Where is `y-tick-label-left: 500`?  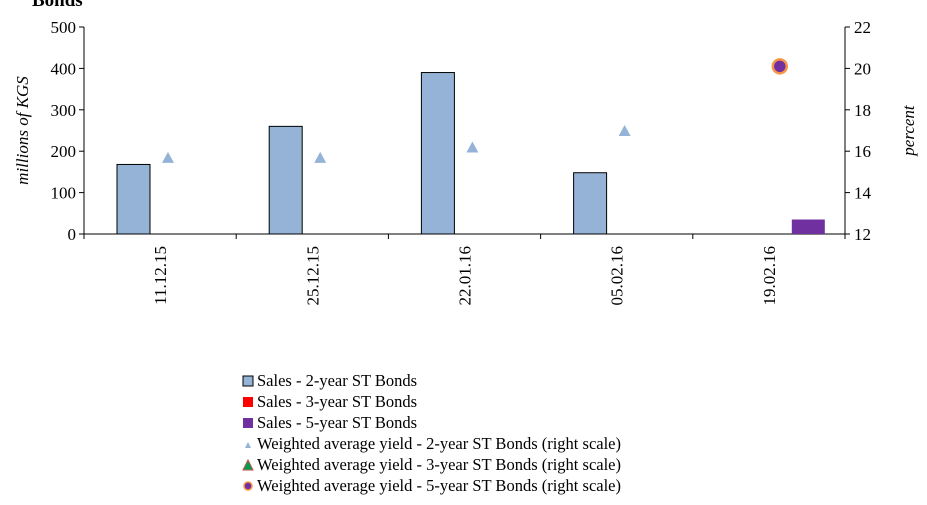
y-tick-label-left: 500 is located at coordinates (64, 27).